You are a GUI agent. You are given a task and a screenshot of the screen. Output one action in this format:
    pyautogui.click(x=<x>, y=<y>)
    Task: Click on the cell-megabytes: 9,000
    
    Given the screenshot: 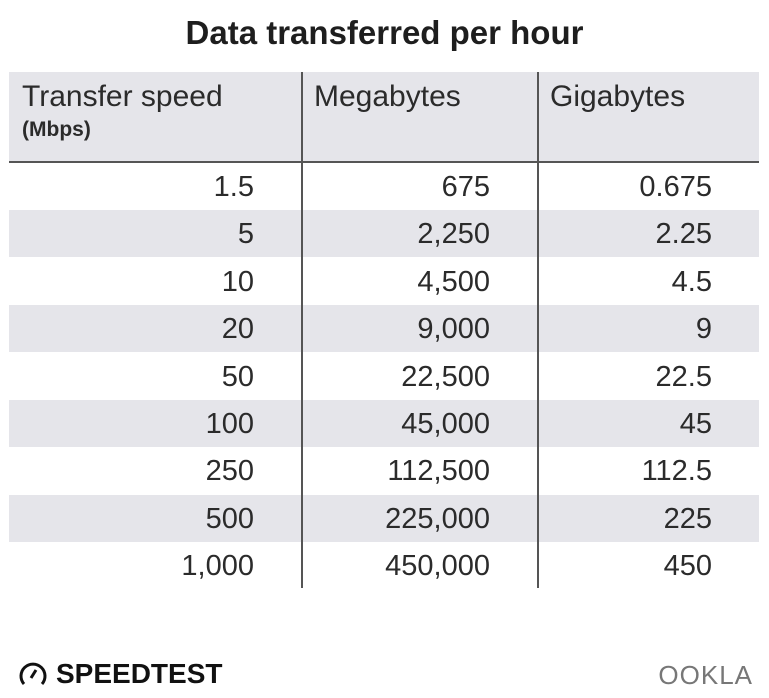 What is the action you would take?
    pyautogui.click(x=453, y=329)
    